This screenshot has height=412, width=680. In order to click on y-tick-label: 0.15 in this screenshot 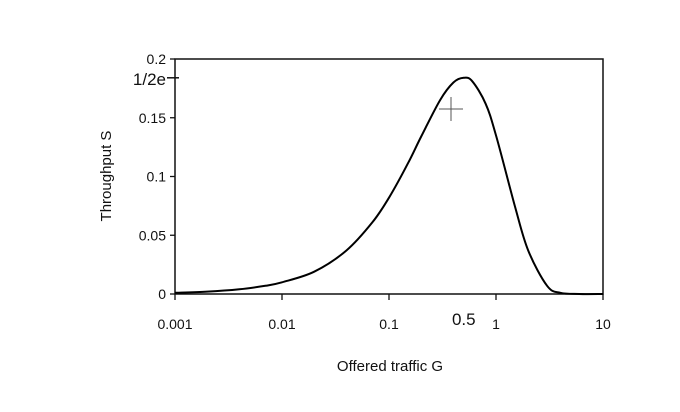, I will do `click(152, 118)`.